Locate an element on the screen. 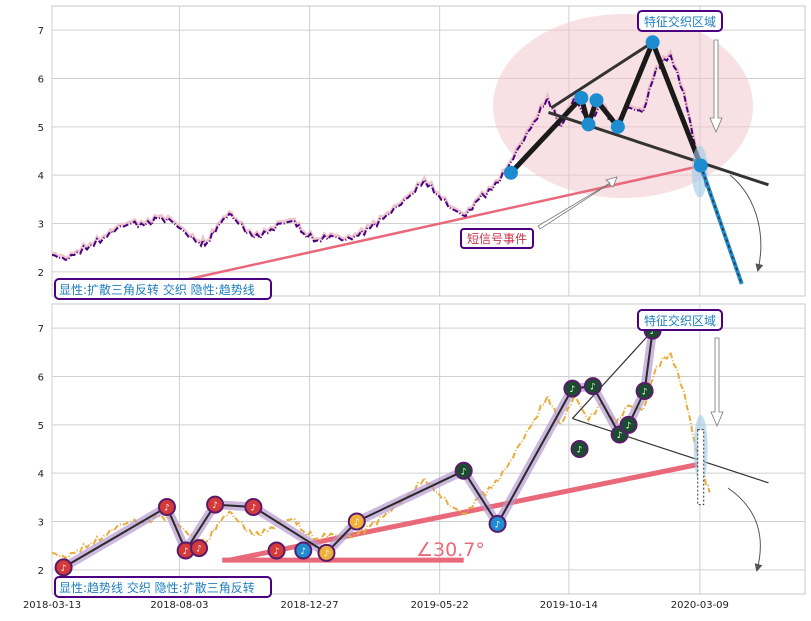 This screenshot has height=621, width=811. bottom-marker-3: ♪ is located at coordinates (199, 548).